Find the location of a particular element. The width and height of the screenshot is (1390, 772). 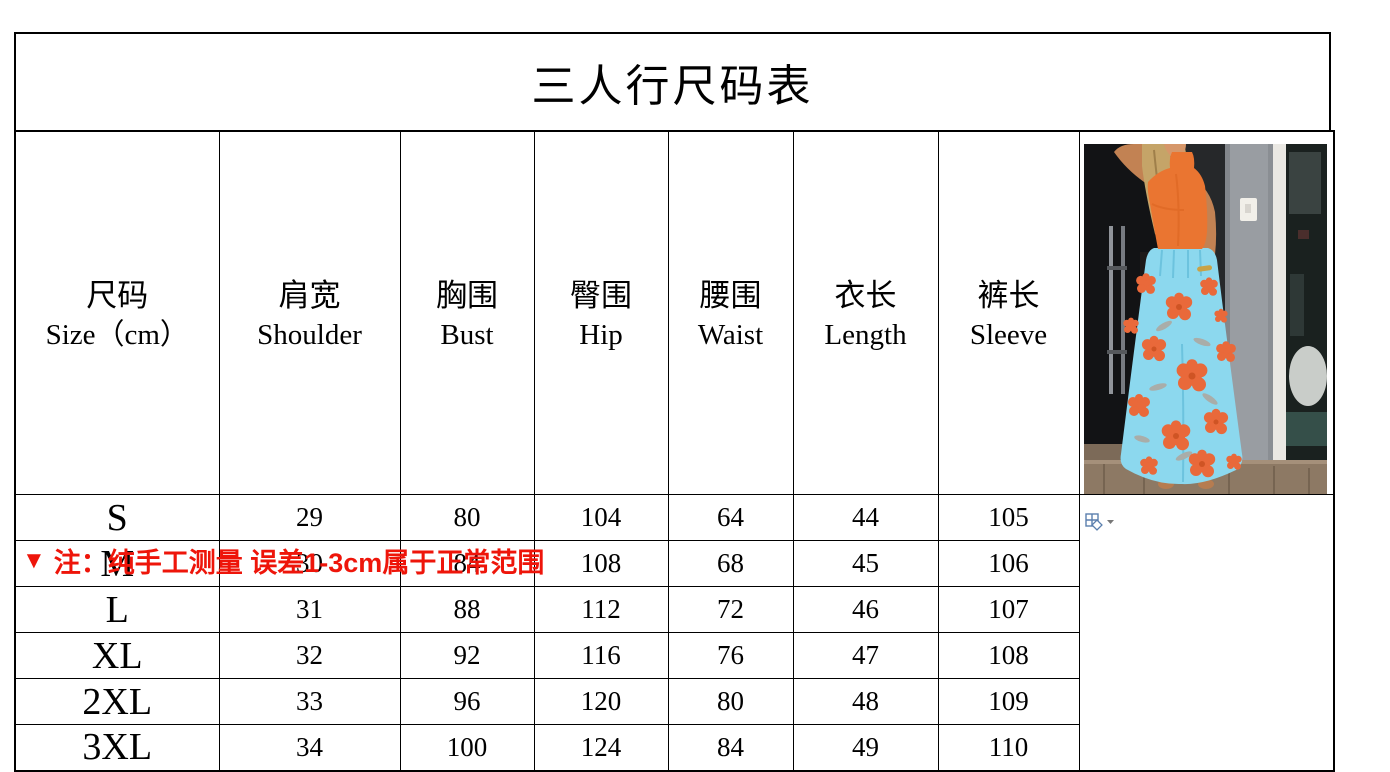

header-cell-waist: 腰围 Waist is located at coordinates (730, 312).